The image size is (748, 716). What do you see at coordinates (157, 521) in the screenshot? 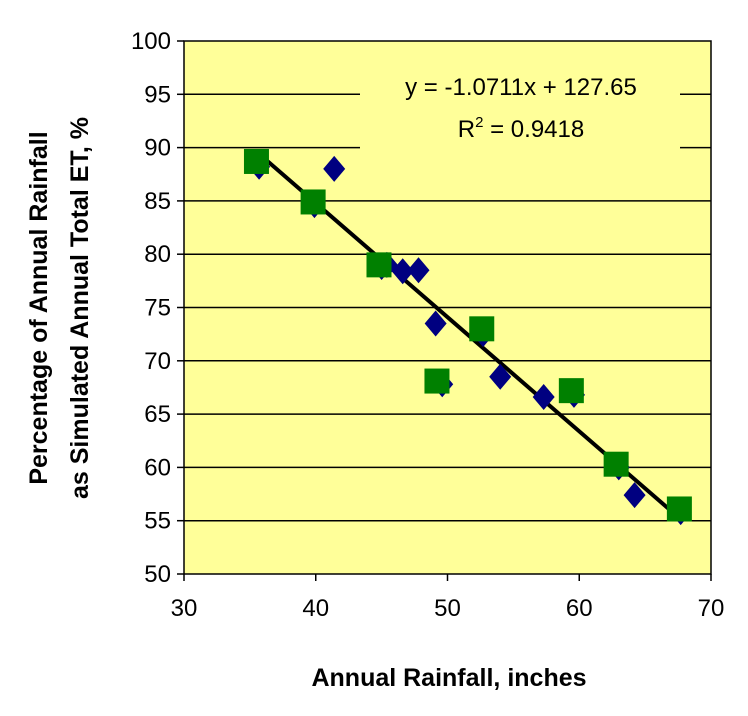
I see `y-tick-label: 55` at bounding box center [157, 521].